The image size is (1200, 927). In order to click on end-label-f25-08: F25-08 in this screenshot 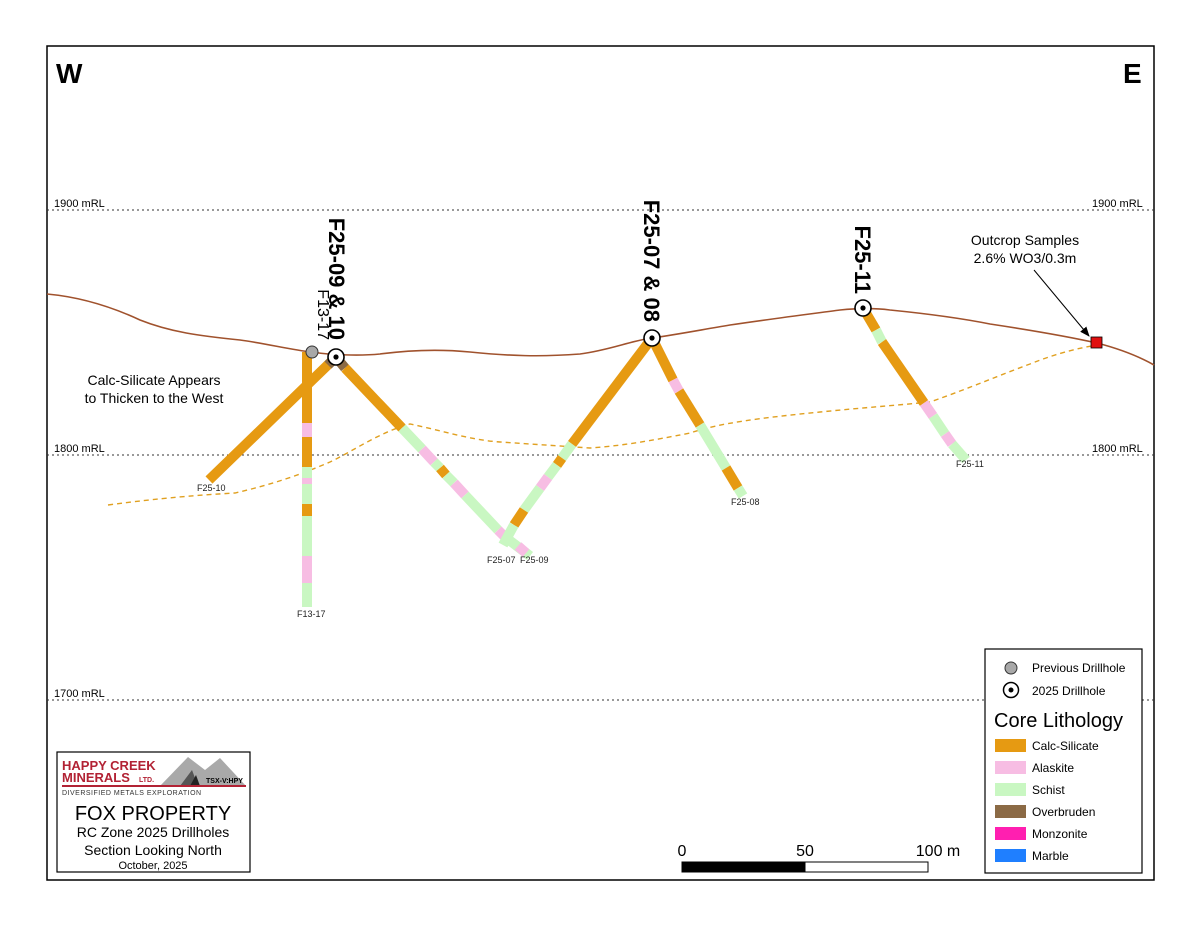, I will do `click(745, 502)`.